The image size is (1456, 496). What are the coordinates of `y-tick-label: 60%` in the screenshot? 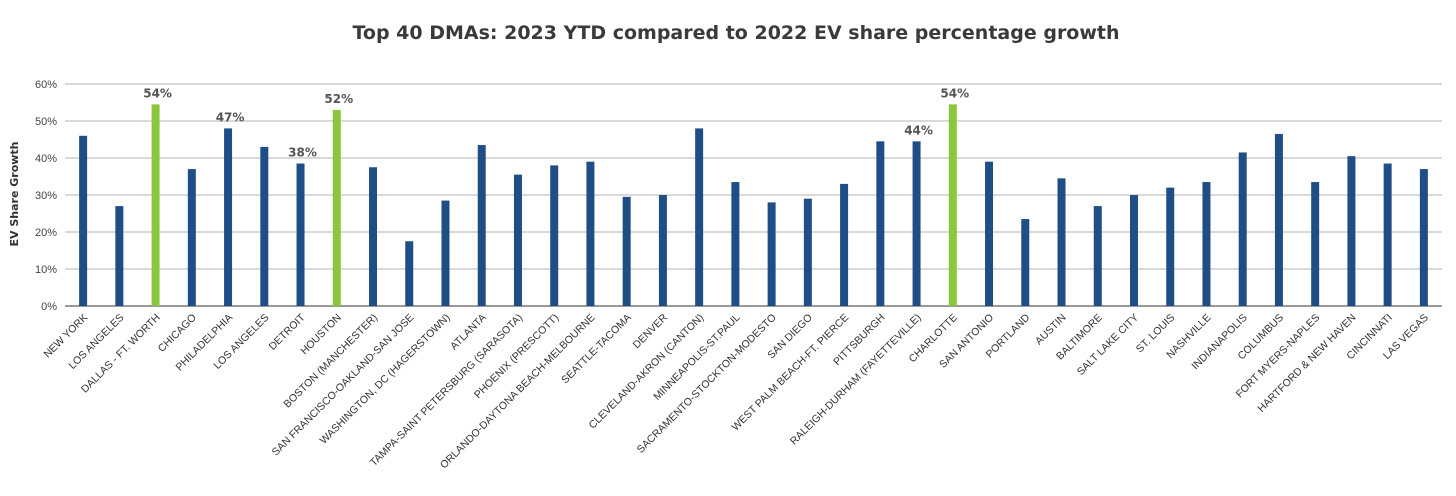 It's located at (46, 85).